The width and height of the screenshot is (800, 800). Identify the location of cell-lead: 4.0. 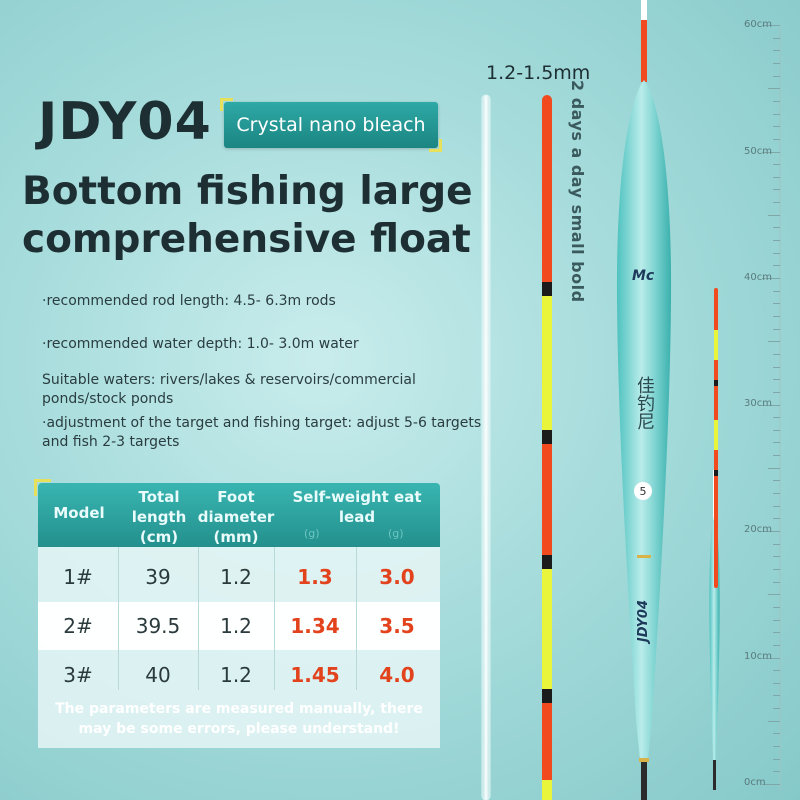
(397, 675).